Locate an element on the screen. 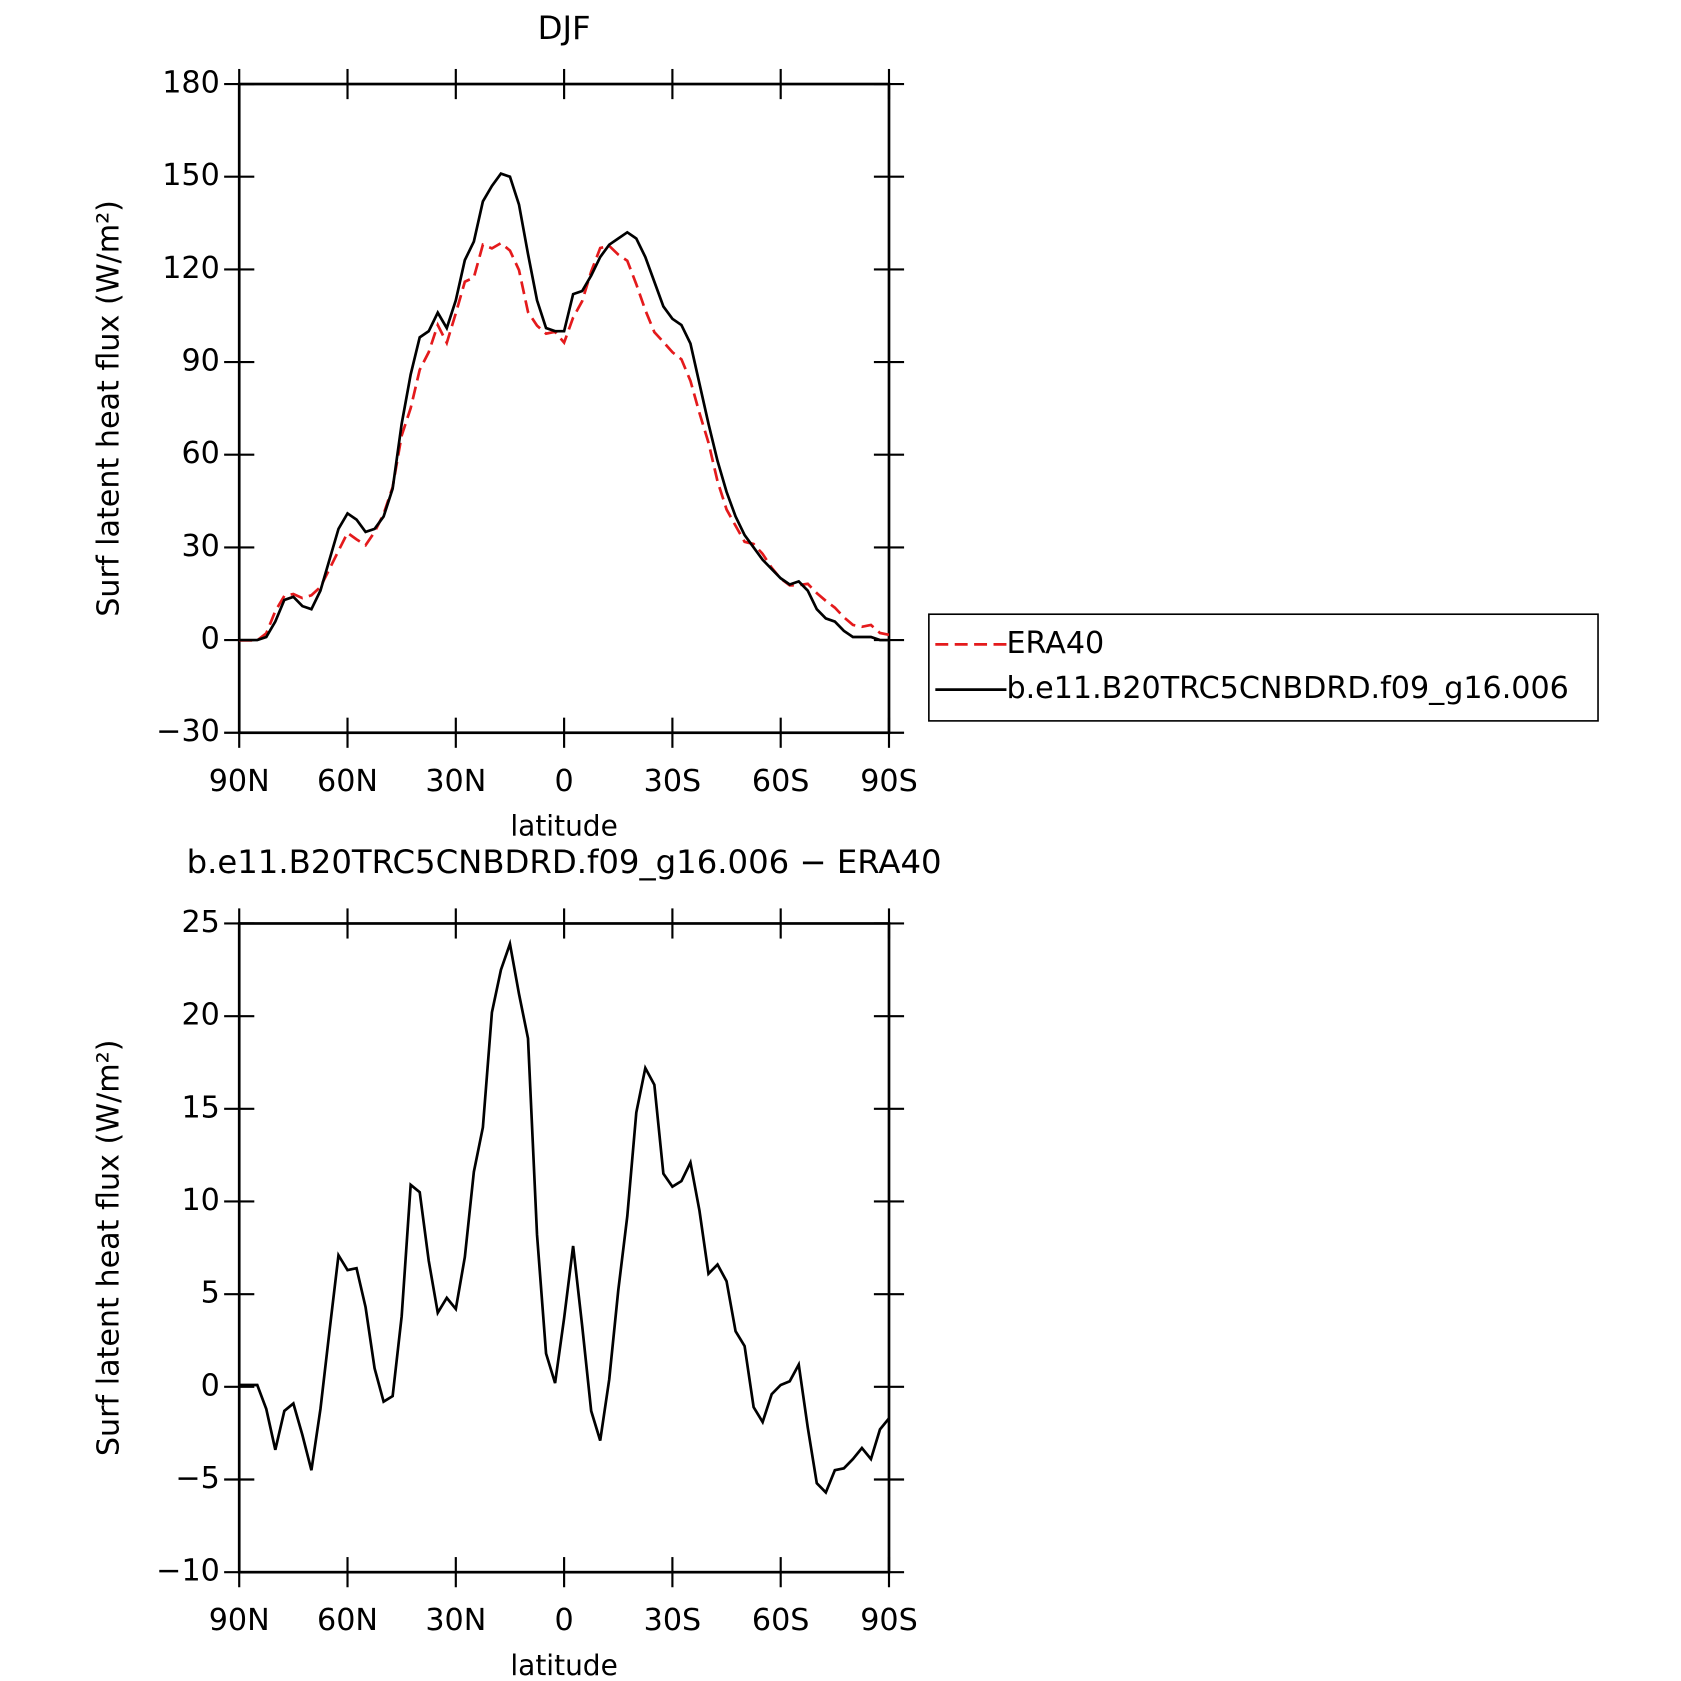  y-tick-label: 5 is located at coordinates (210, 1293).